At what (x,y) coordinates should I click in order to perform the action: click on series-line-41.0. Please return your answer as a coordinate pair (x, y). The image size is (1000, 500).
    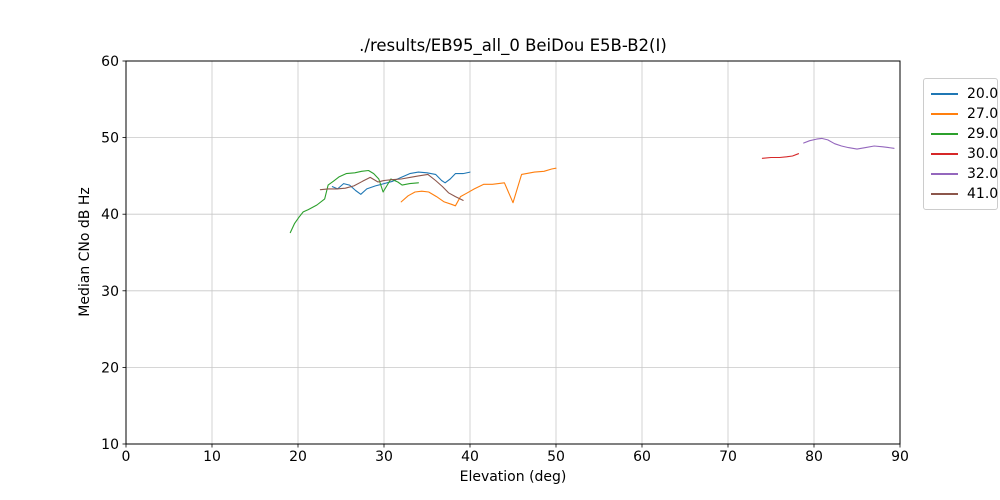
    Looking at the image, I should click on (391, 187).